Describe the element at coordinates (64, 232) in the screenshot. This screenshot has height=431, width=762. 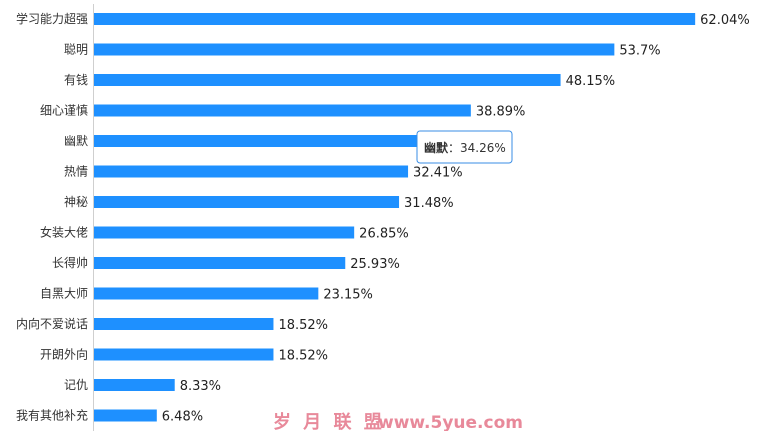
I see `category-label: 女装大佬` at that location.